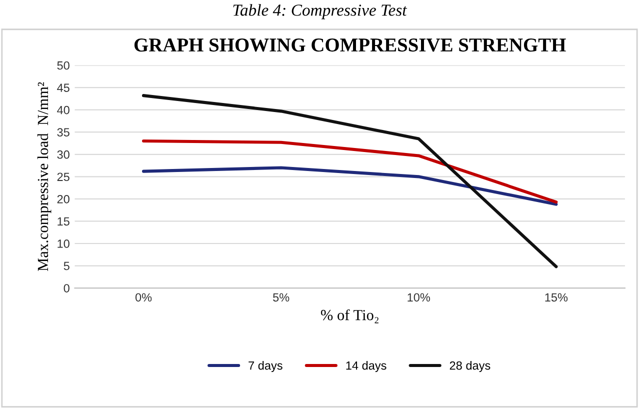 This screenshot has height=408, width=639. What do you see at coordinates (265, 366) in the screenshot?
I see `legend-label: 7 days` at bounding box center [265, 366].